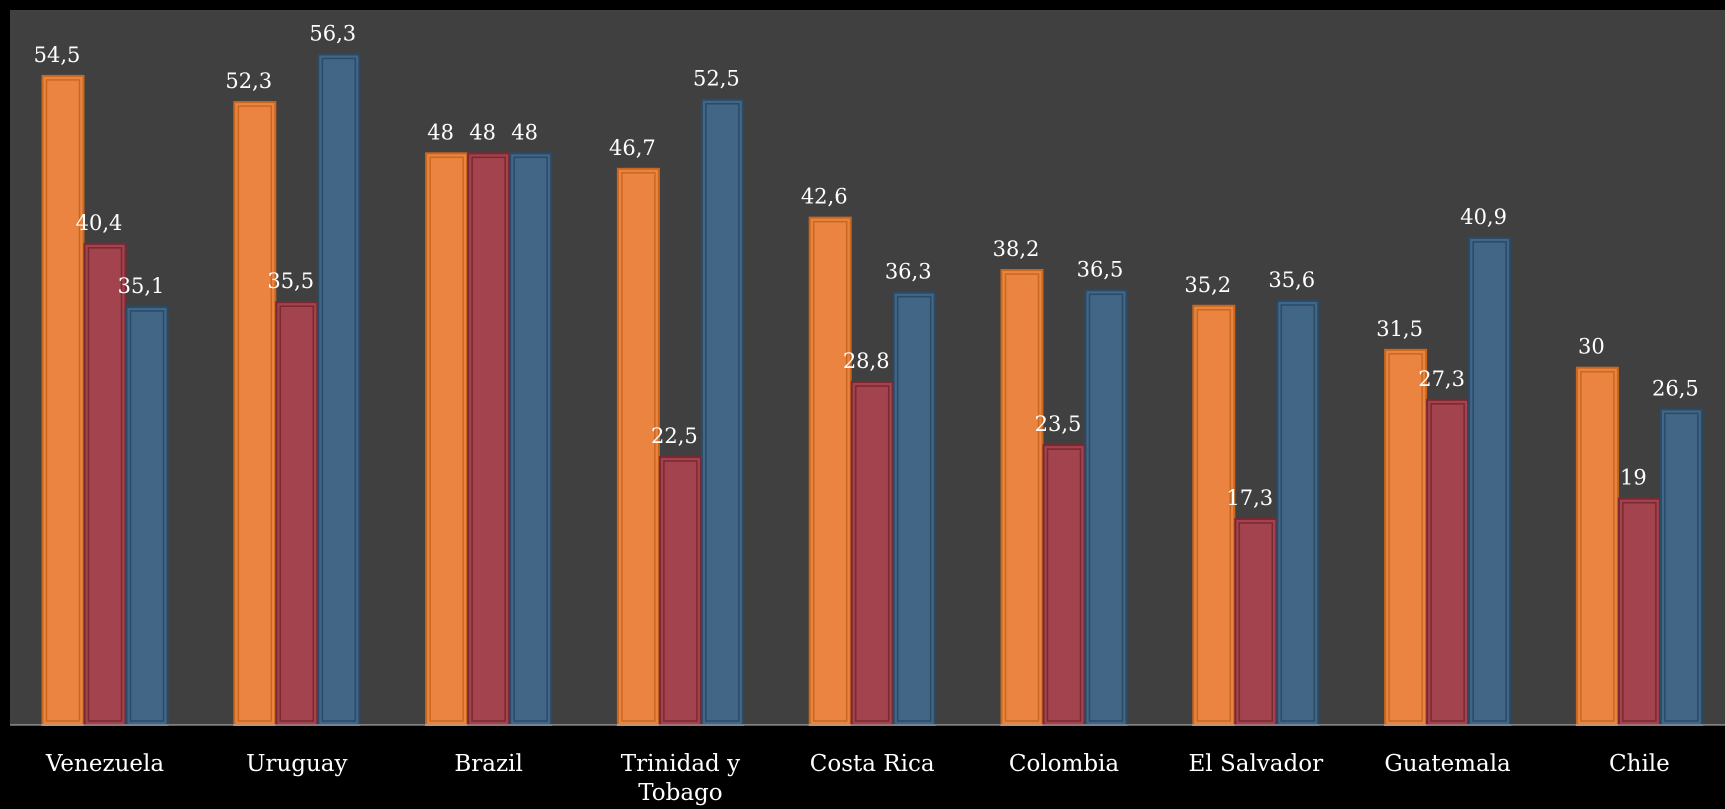 The width and height of the screenshot is (1725, 809). What do you see at coordinates (99, 223) in the screenshot?
I see `data-label-venezuela-series-2: 40,4` at bounding box center [99, 223].